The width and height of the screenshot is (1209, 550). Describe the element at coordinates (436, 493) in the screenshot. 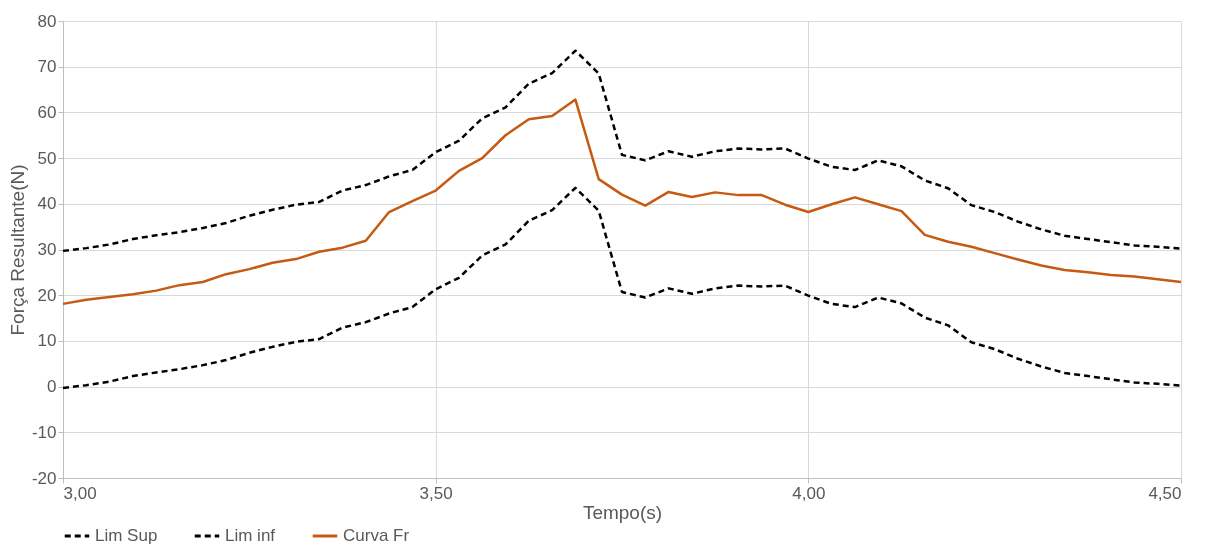

I see `x-tick-label: 3,50` at that location.